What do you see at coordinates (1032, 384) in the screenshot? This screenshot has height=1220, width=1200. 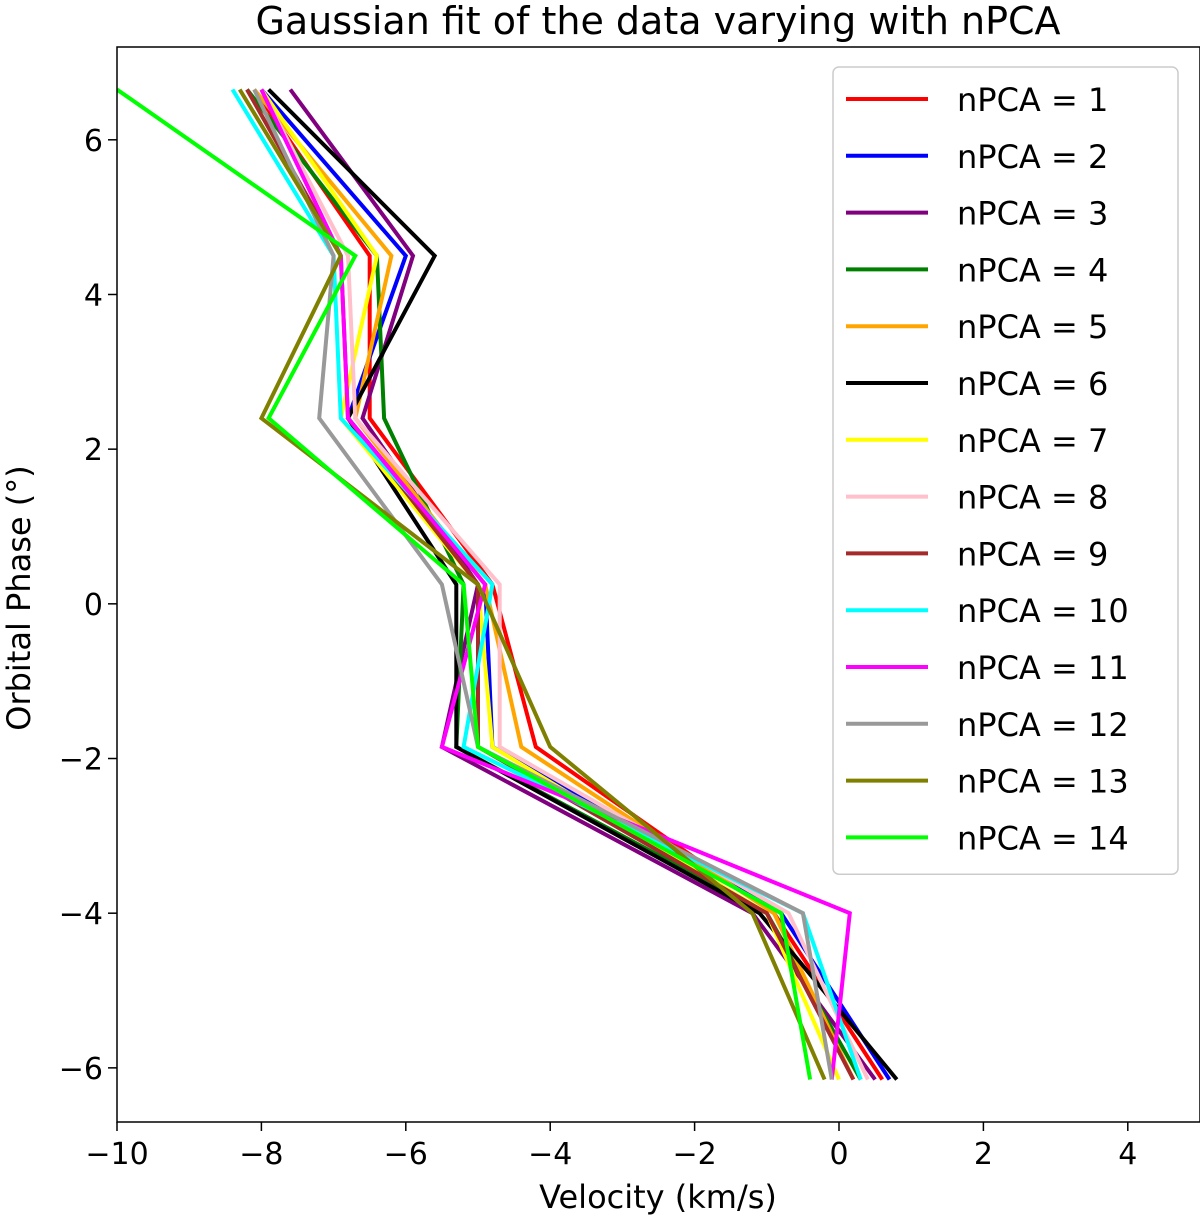 I see `legend-label-npca-6: nPCA = 6` at bounding box center [1032, 384].